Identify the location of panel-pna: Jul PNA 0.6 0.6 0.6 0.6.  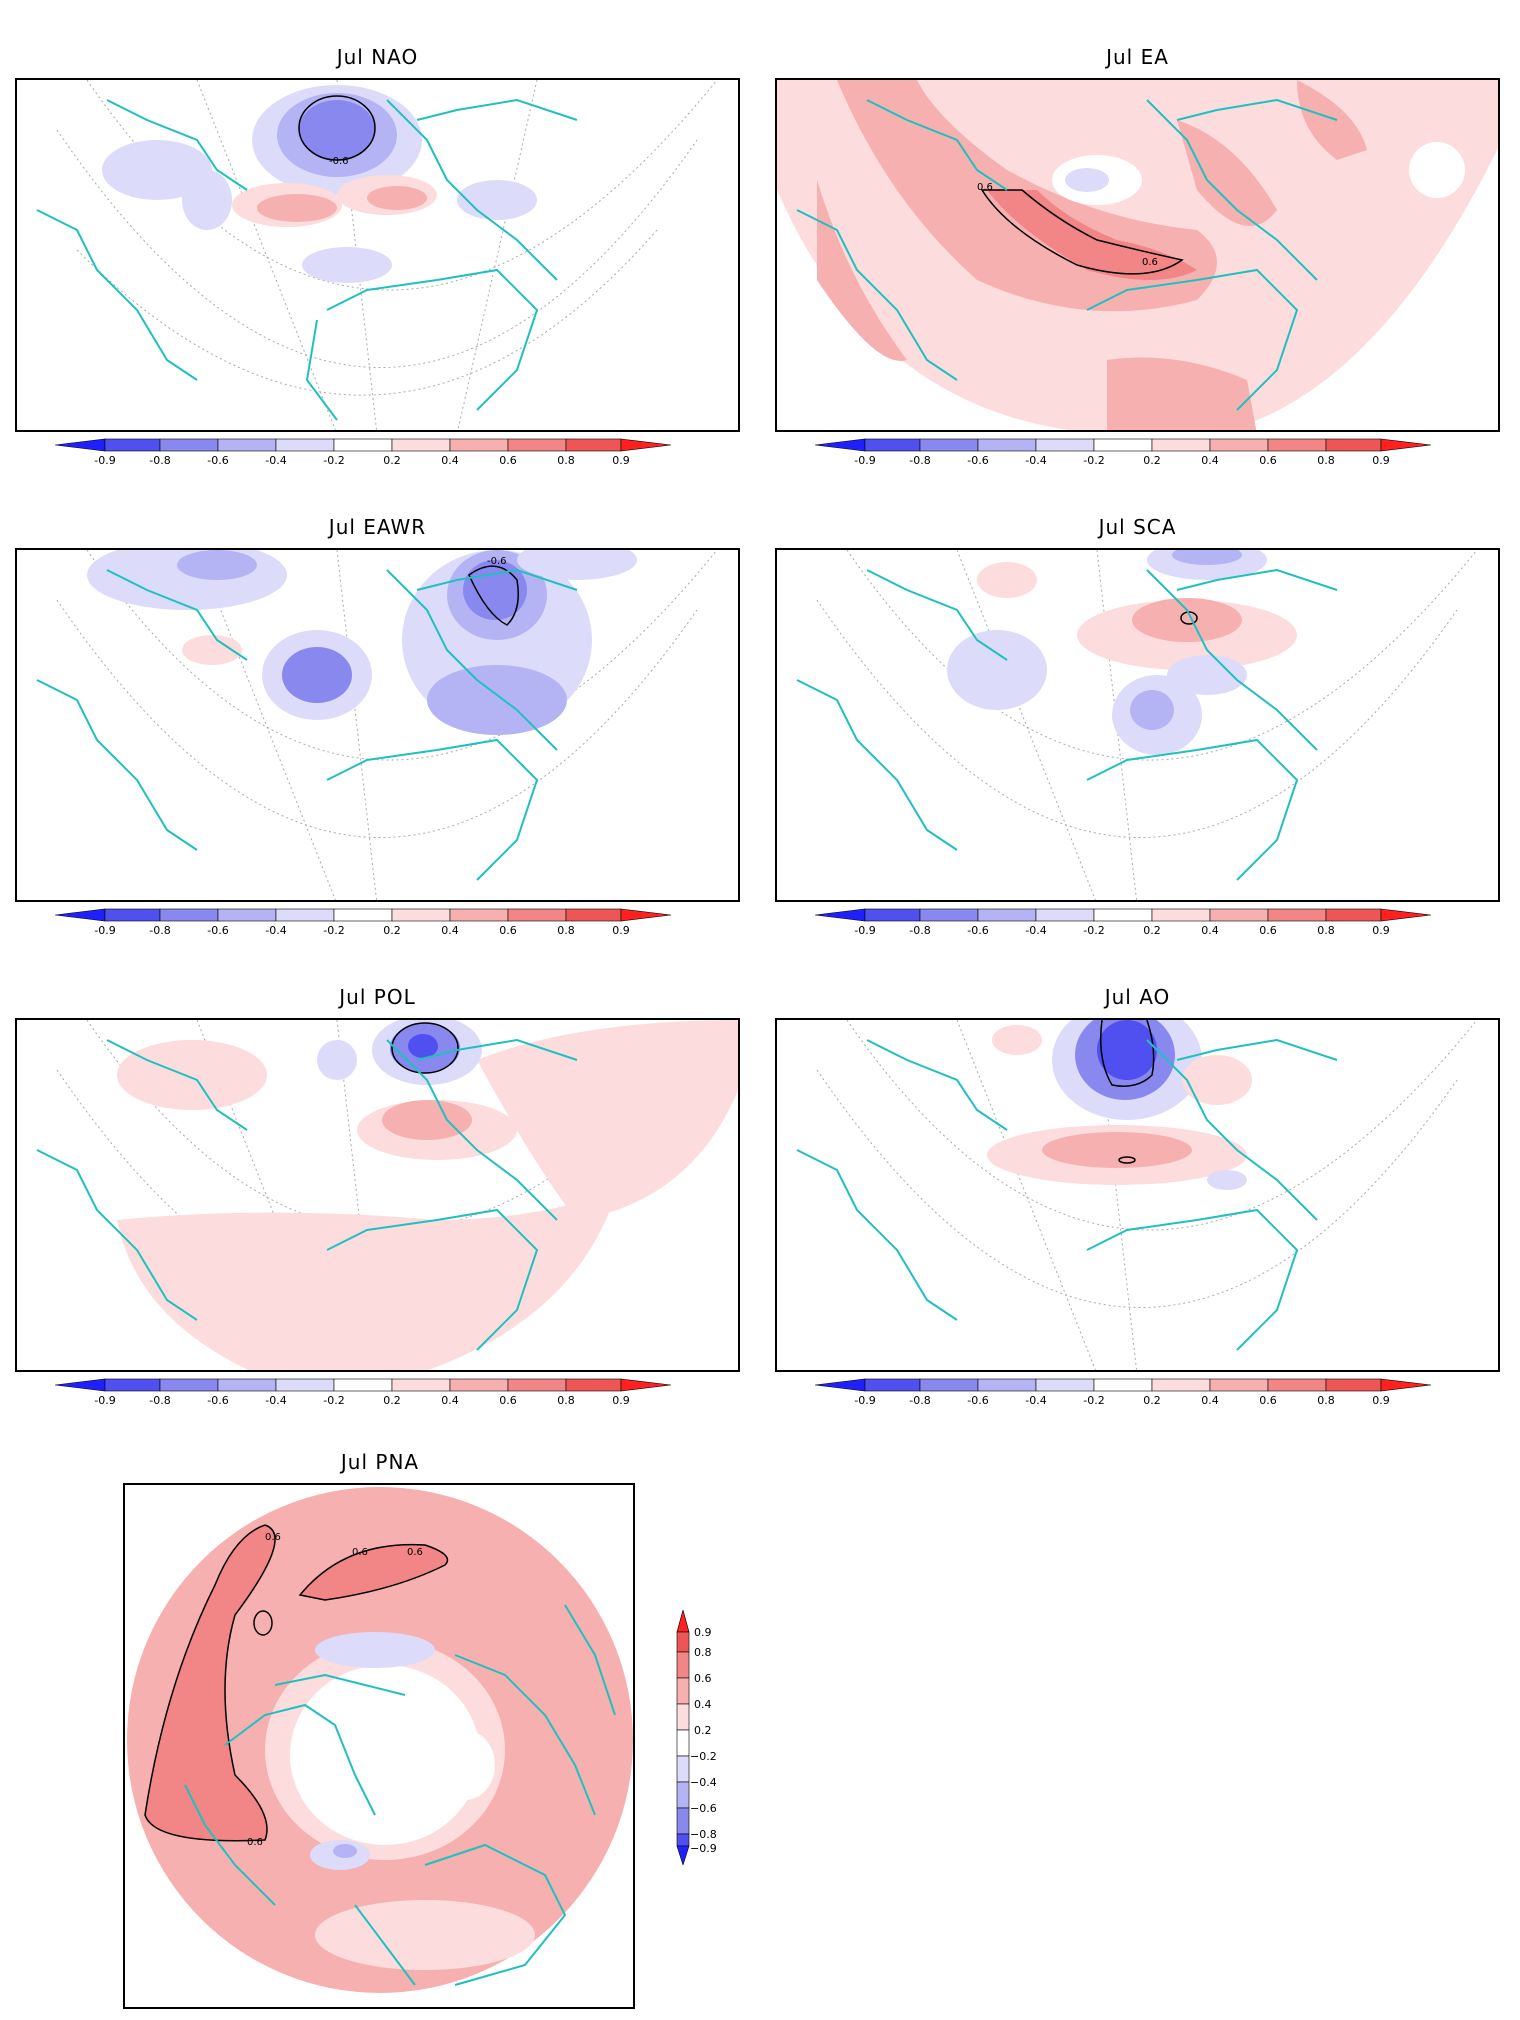
(380, 1730).